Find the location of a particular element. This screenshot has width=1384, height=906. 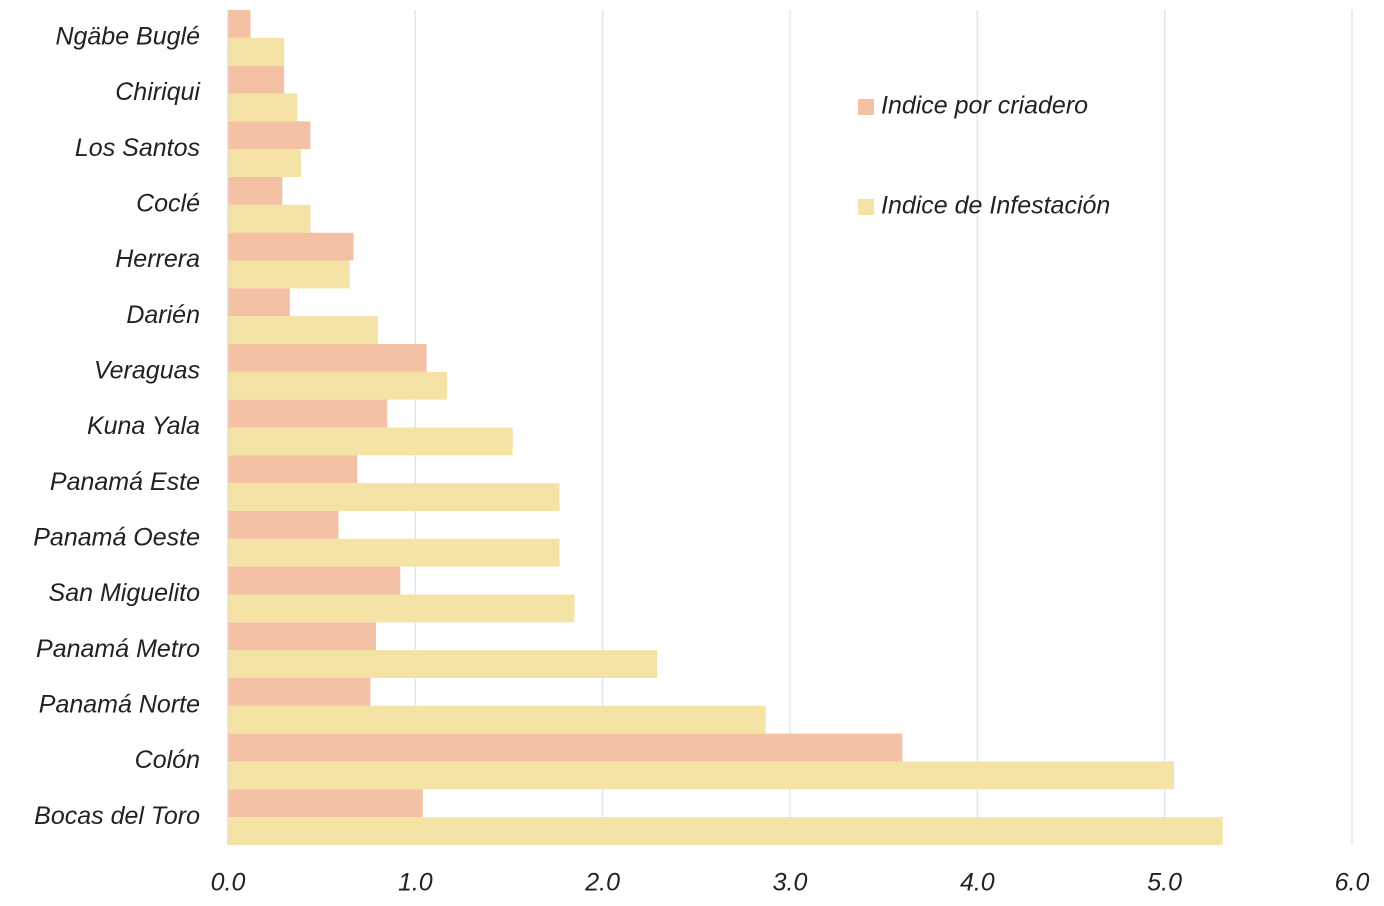

x-tick-label: 5.0 is located at coordinates (1164, 883).